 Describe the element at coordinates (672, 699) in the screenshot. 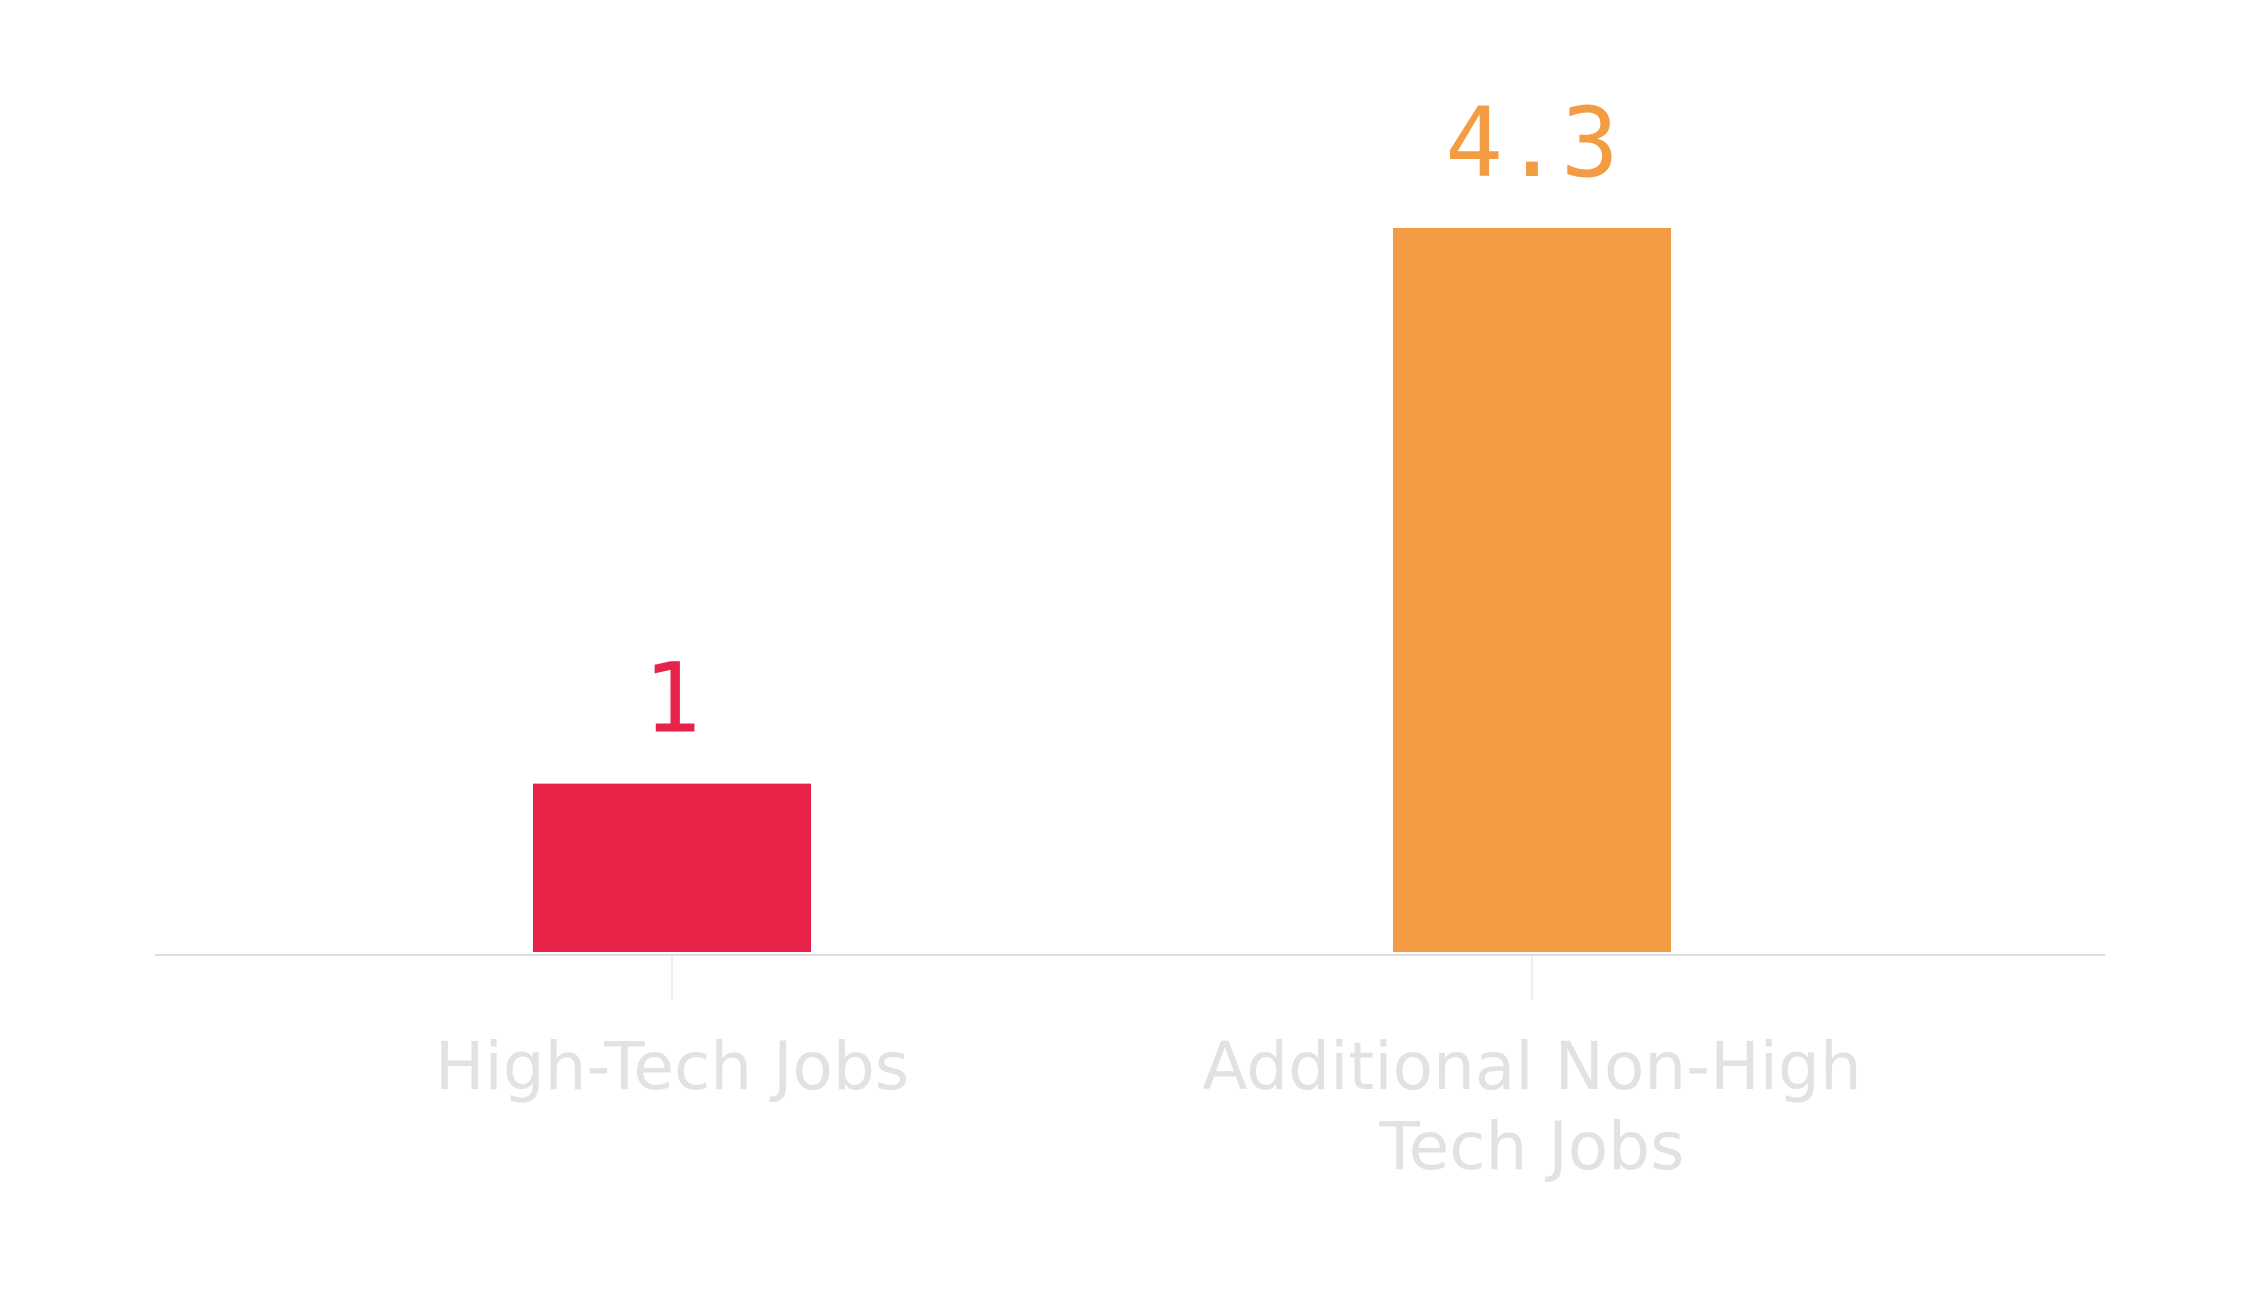

I see `value-label-0: 1` at that location.